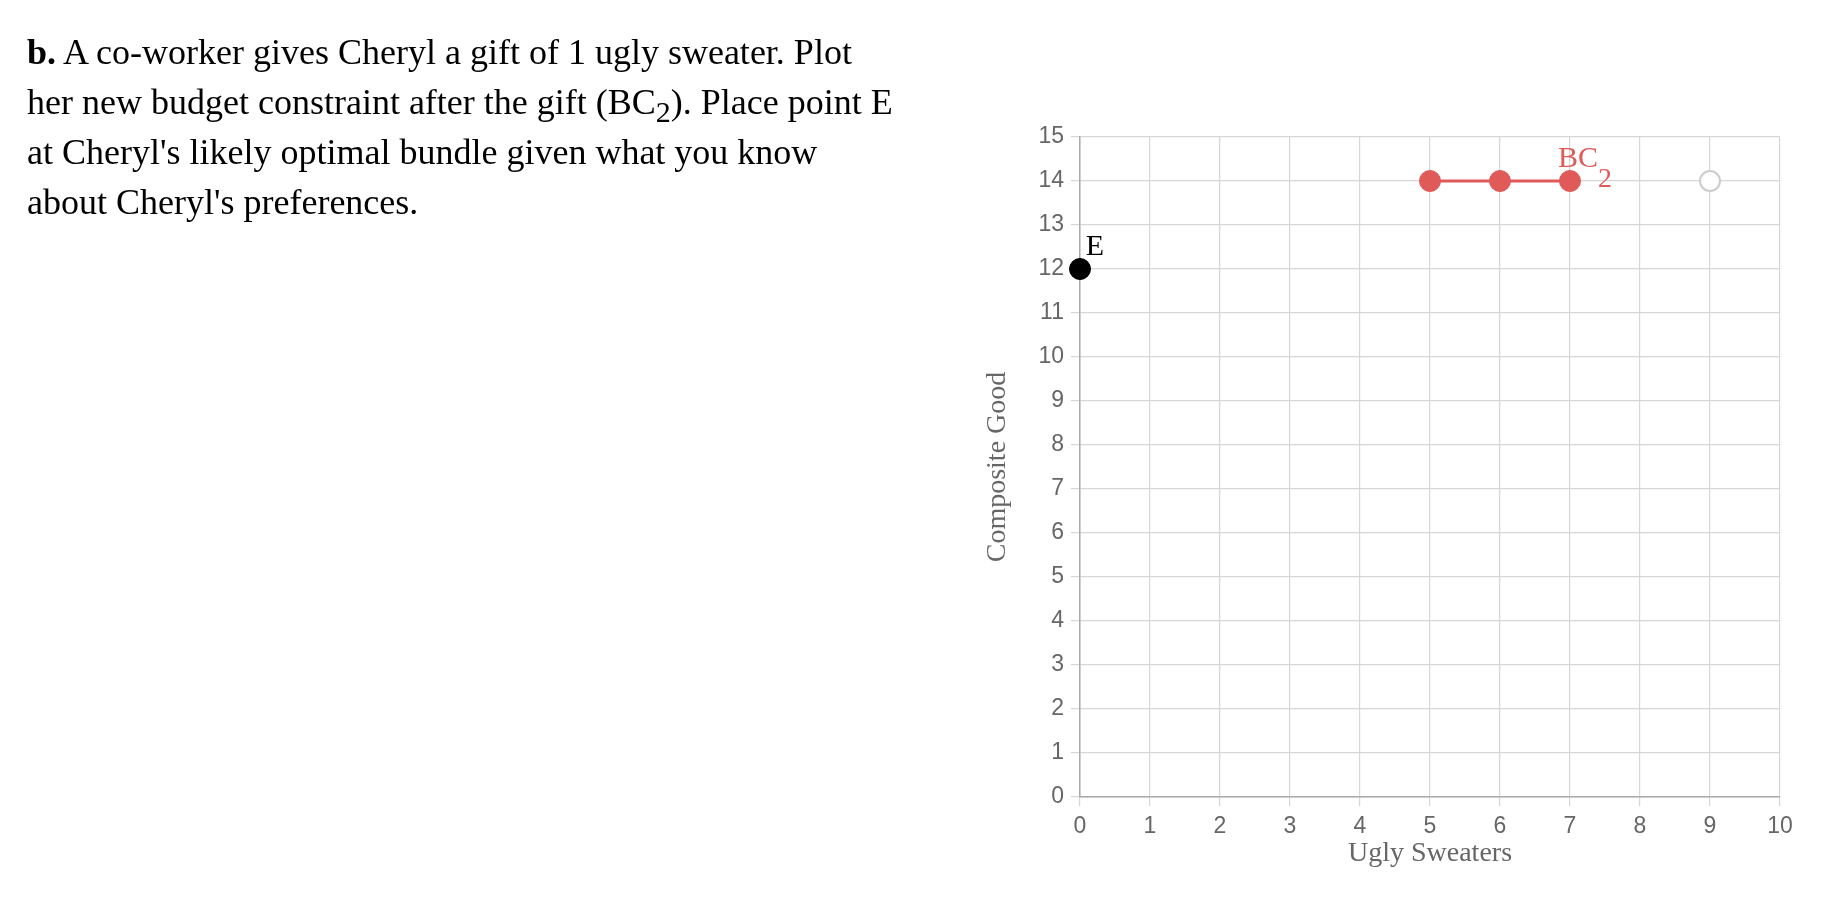  What do you see at coordinates (1057, 575) in the screenshot?
I see `y-tick-label: 5` at bounding box center [1057, 575].